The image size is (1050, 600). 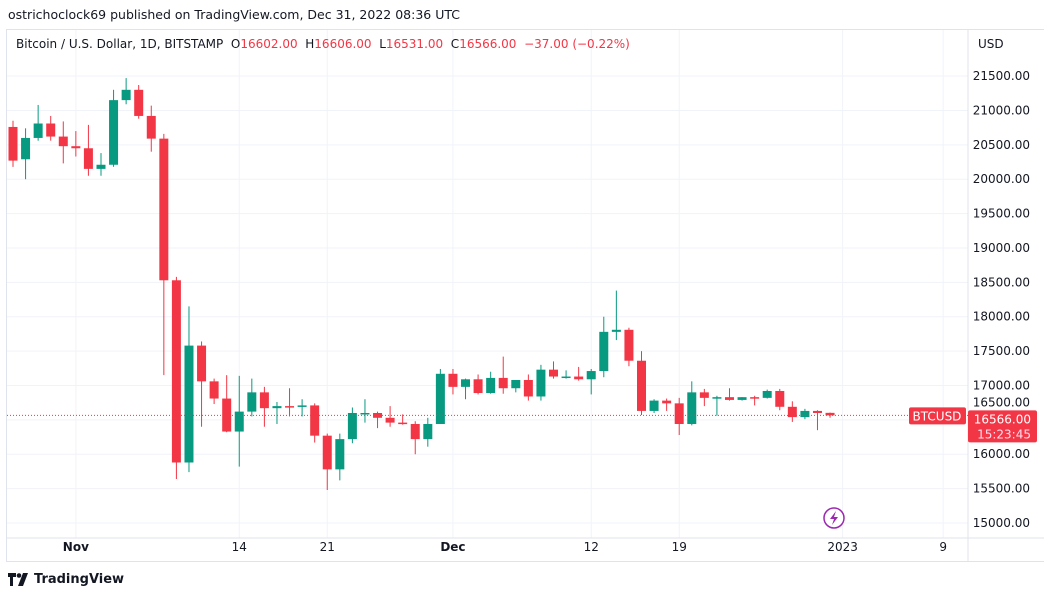 What do you see at coordinates (1001, 179) in the screenshot?
I see `price-tick-label: 20000.00` at bounding box center [1001, 179].